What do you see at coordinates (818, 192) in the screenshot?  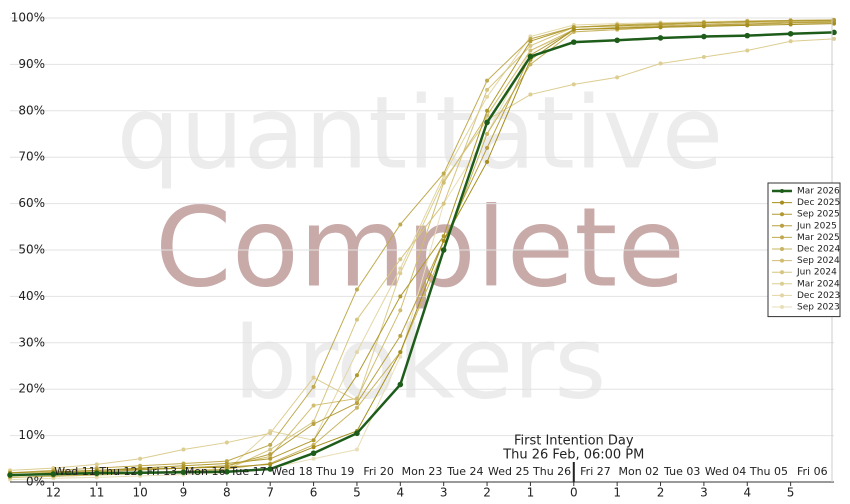 I see `legend-label: Mar 2026` at bounding box center [818, 192].